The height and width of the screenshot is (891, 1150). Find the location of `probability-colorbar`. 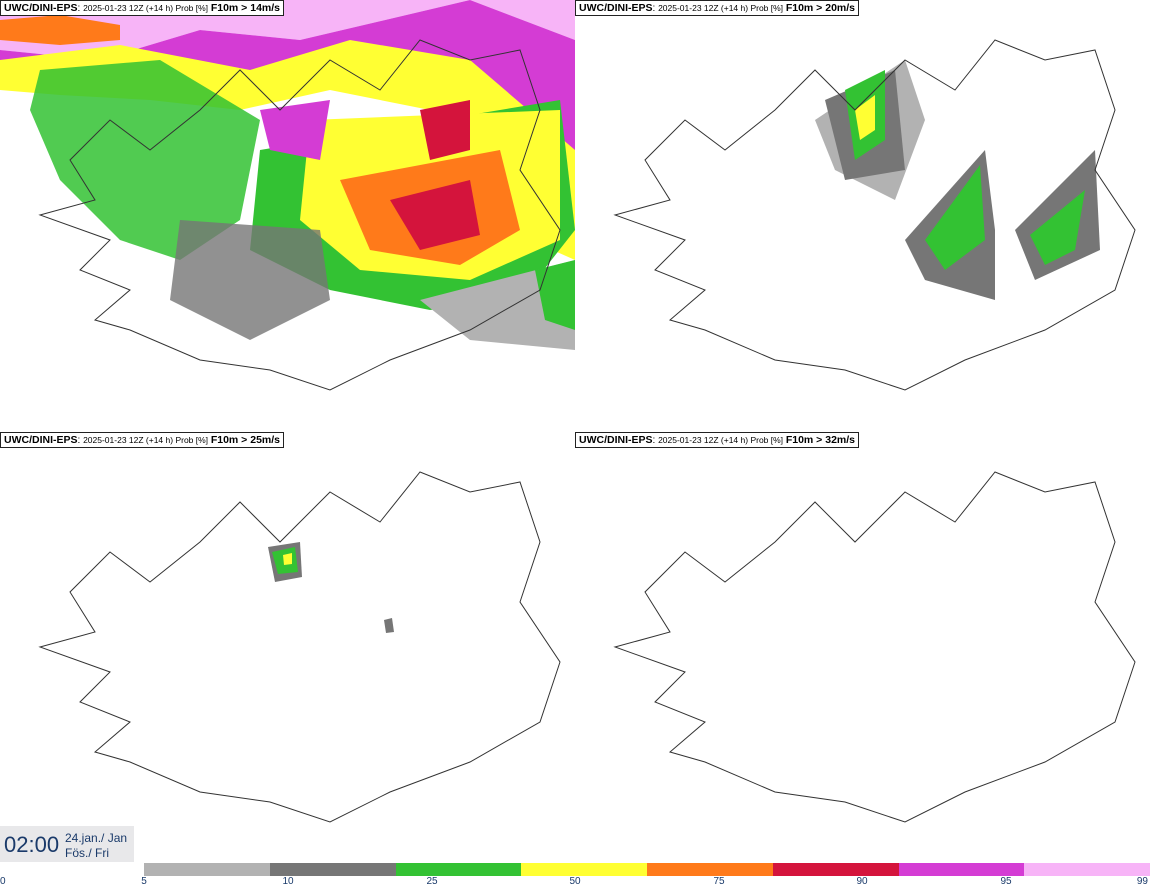

probability-colorbar is located at coordinates (647, 869).